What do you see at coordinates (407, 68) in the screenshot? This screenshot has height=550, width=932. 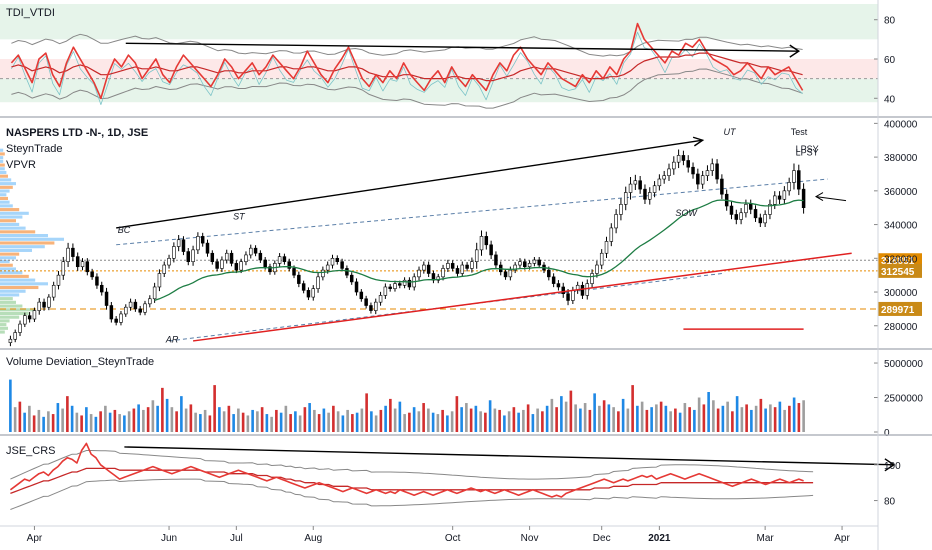 I see `tdi-price-line` at bounding box center [407, 68].